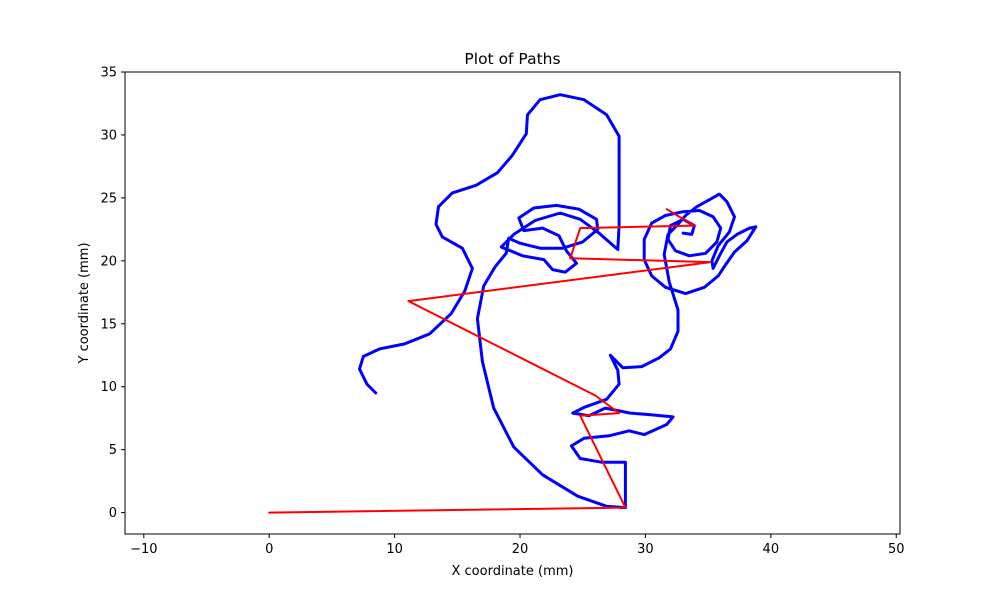 This screenshot has width=1000, height=600. I want to click on y-tick-label: 25, so click(108, 198).